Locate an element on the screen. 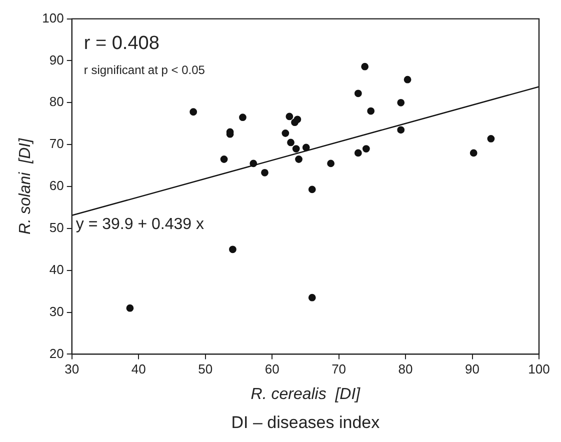  y-tick-label: 60 is located at coordinates (56, 186).